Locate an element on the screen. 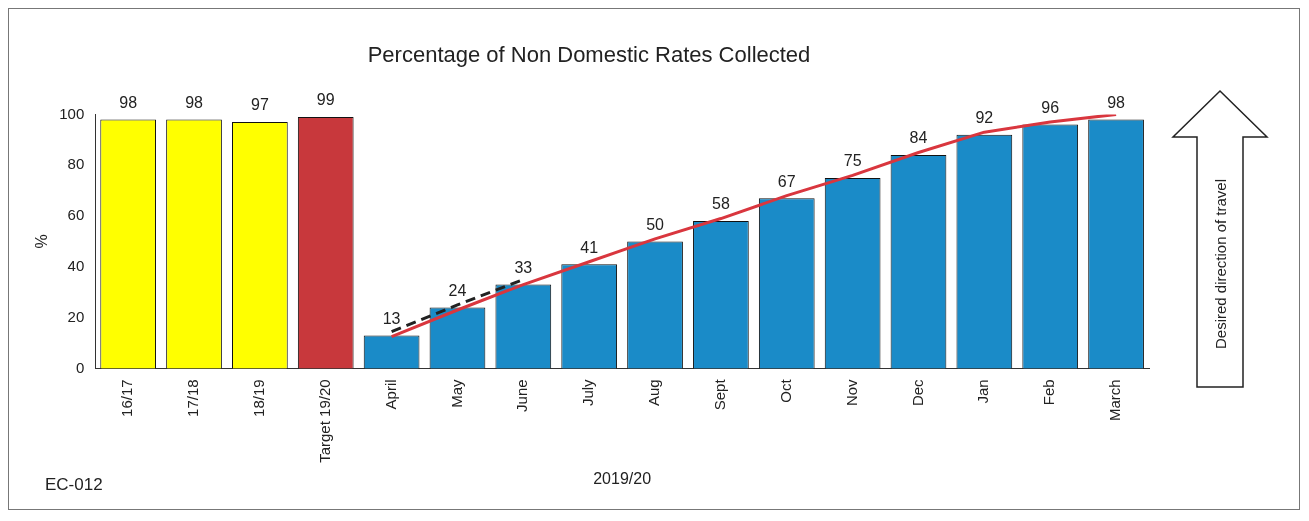 This screenshot has height=521, width=1309. data-label: 92 is located at coordinates (984, 118).